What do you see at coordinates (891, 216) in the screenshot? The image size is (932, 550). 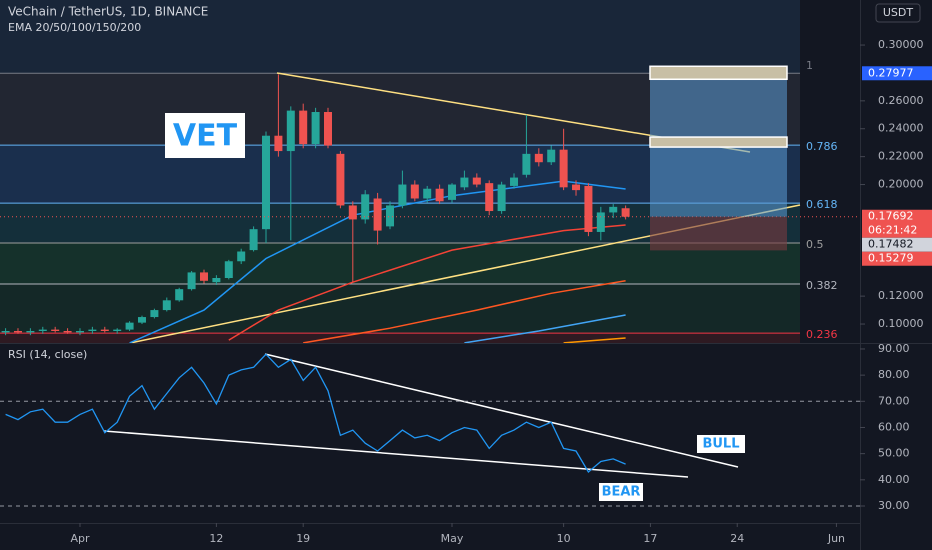 I see `price-label: 0.17692` at bounding box center [891, 216].